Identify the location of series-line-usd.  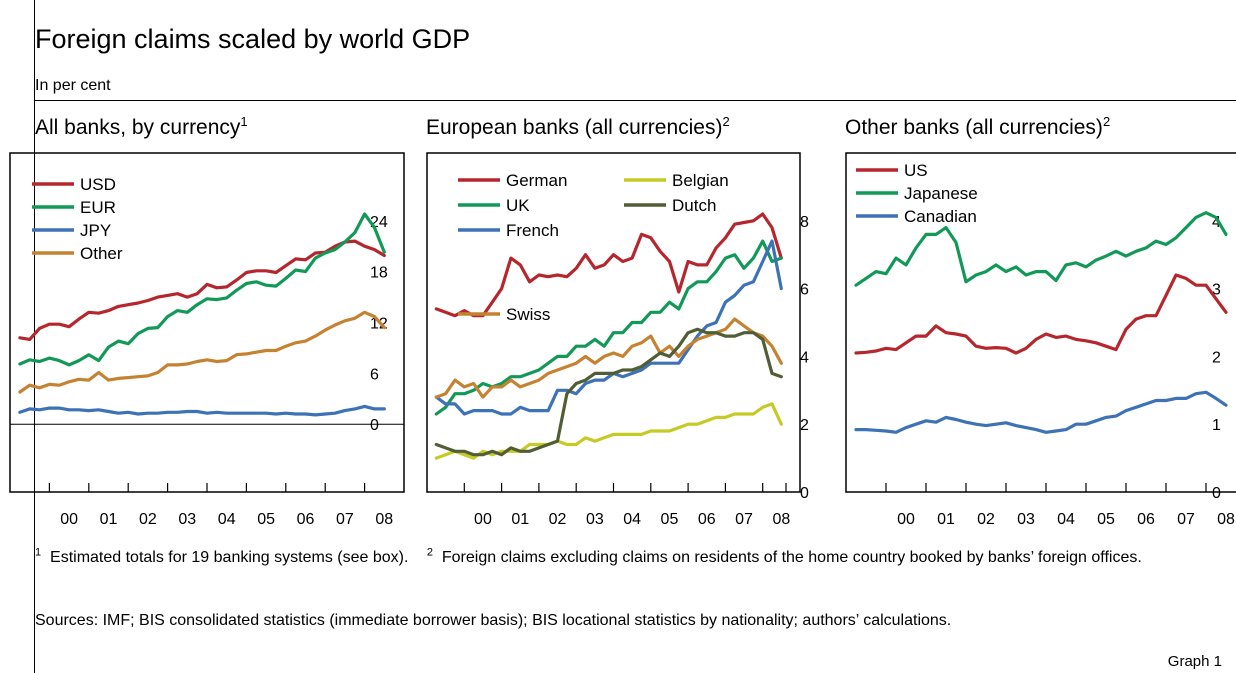
(202, 290).